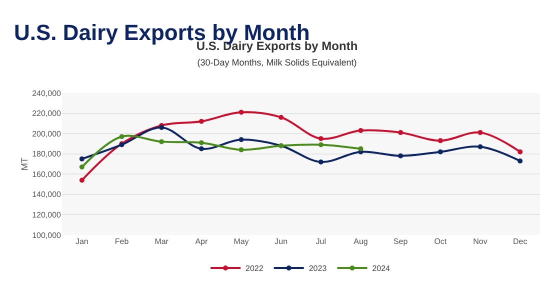  I want to click on x-tick-label: Apr, so click(201, 241).